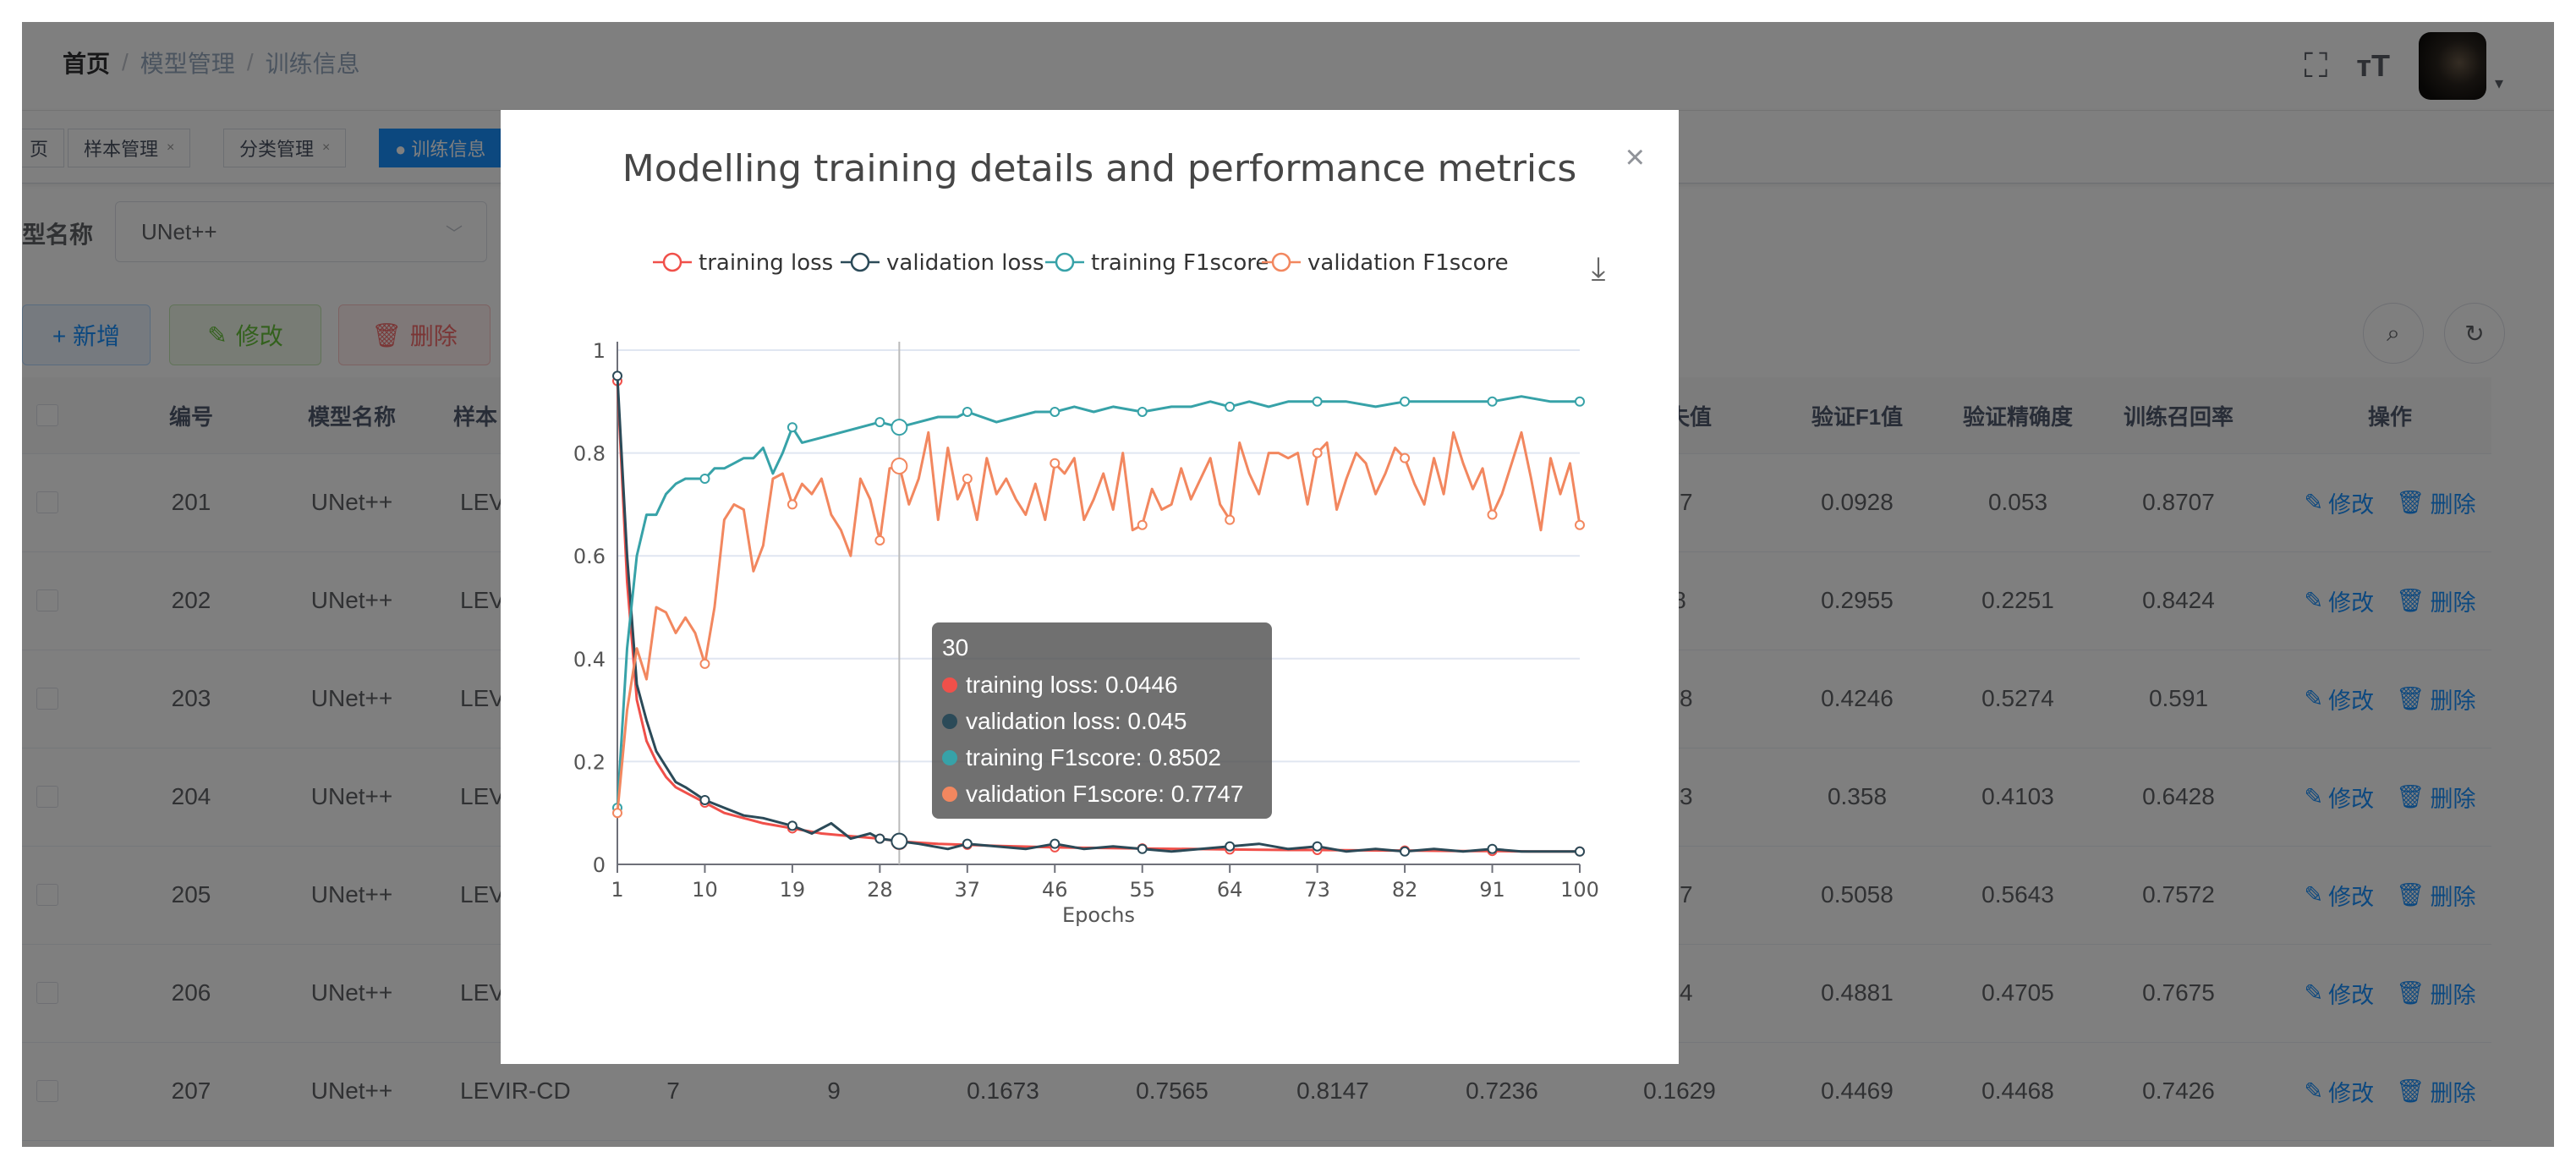 This screenshot has height=1168, width=2576. What do you see at coordinates (1635, 157) in the screenshot?
I see `close-icon: ×` at bounding box center [1635, 157].